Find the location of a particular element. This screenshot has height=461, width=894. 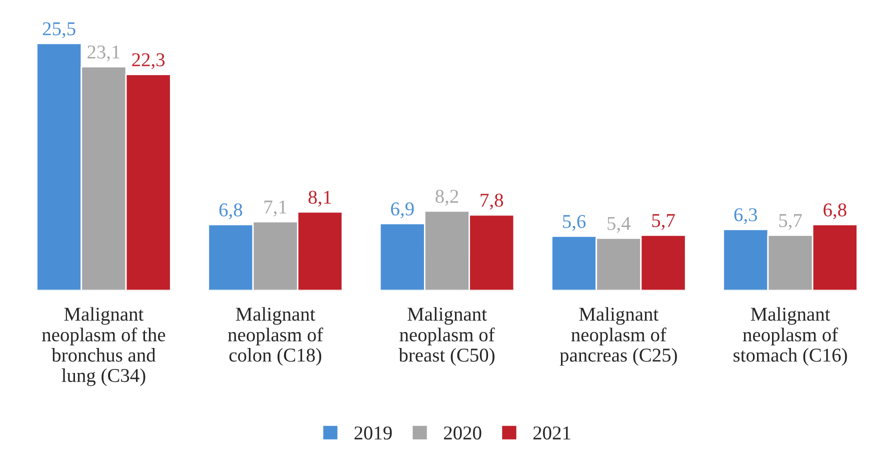

x-tick-label: Malignant neoplasm of stomach (C16) is located at coordinates (790, 336).